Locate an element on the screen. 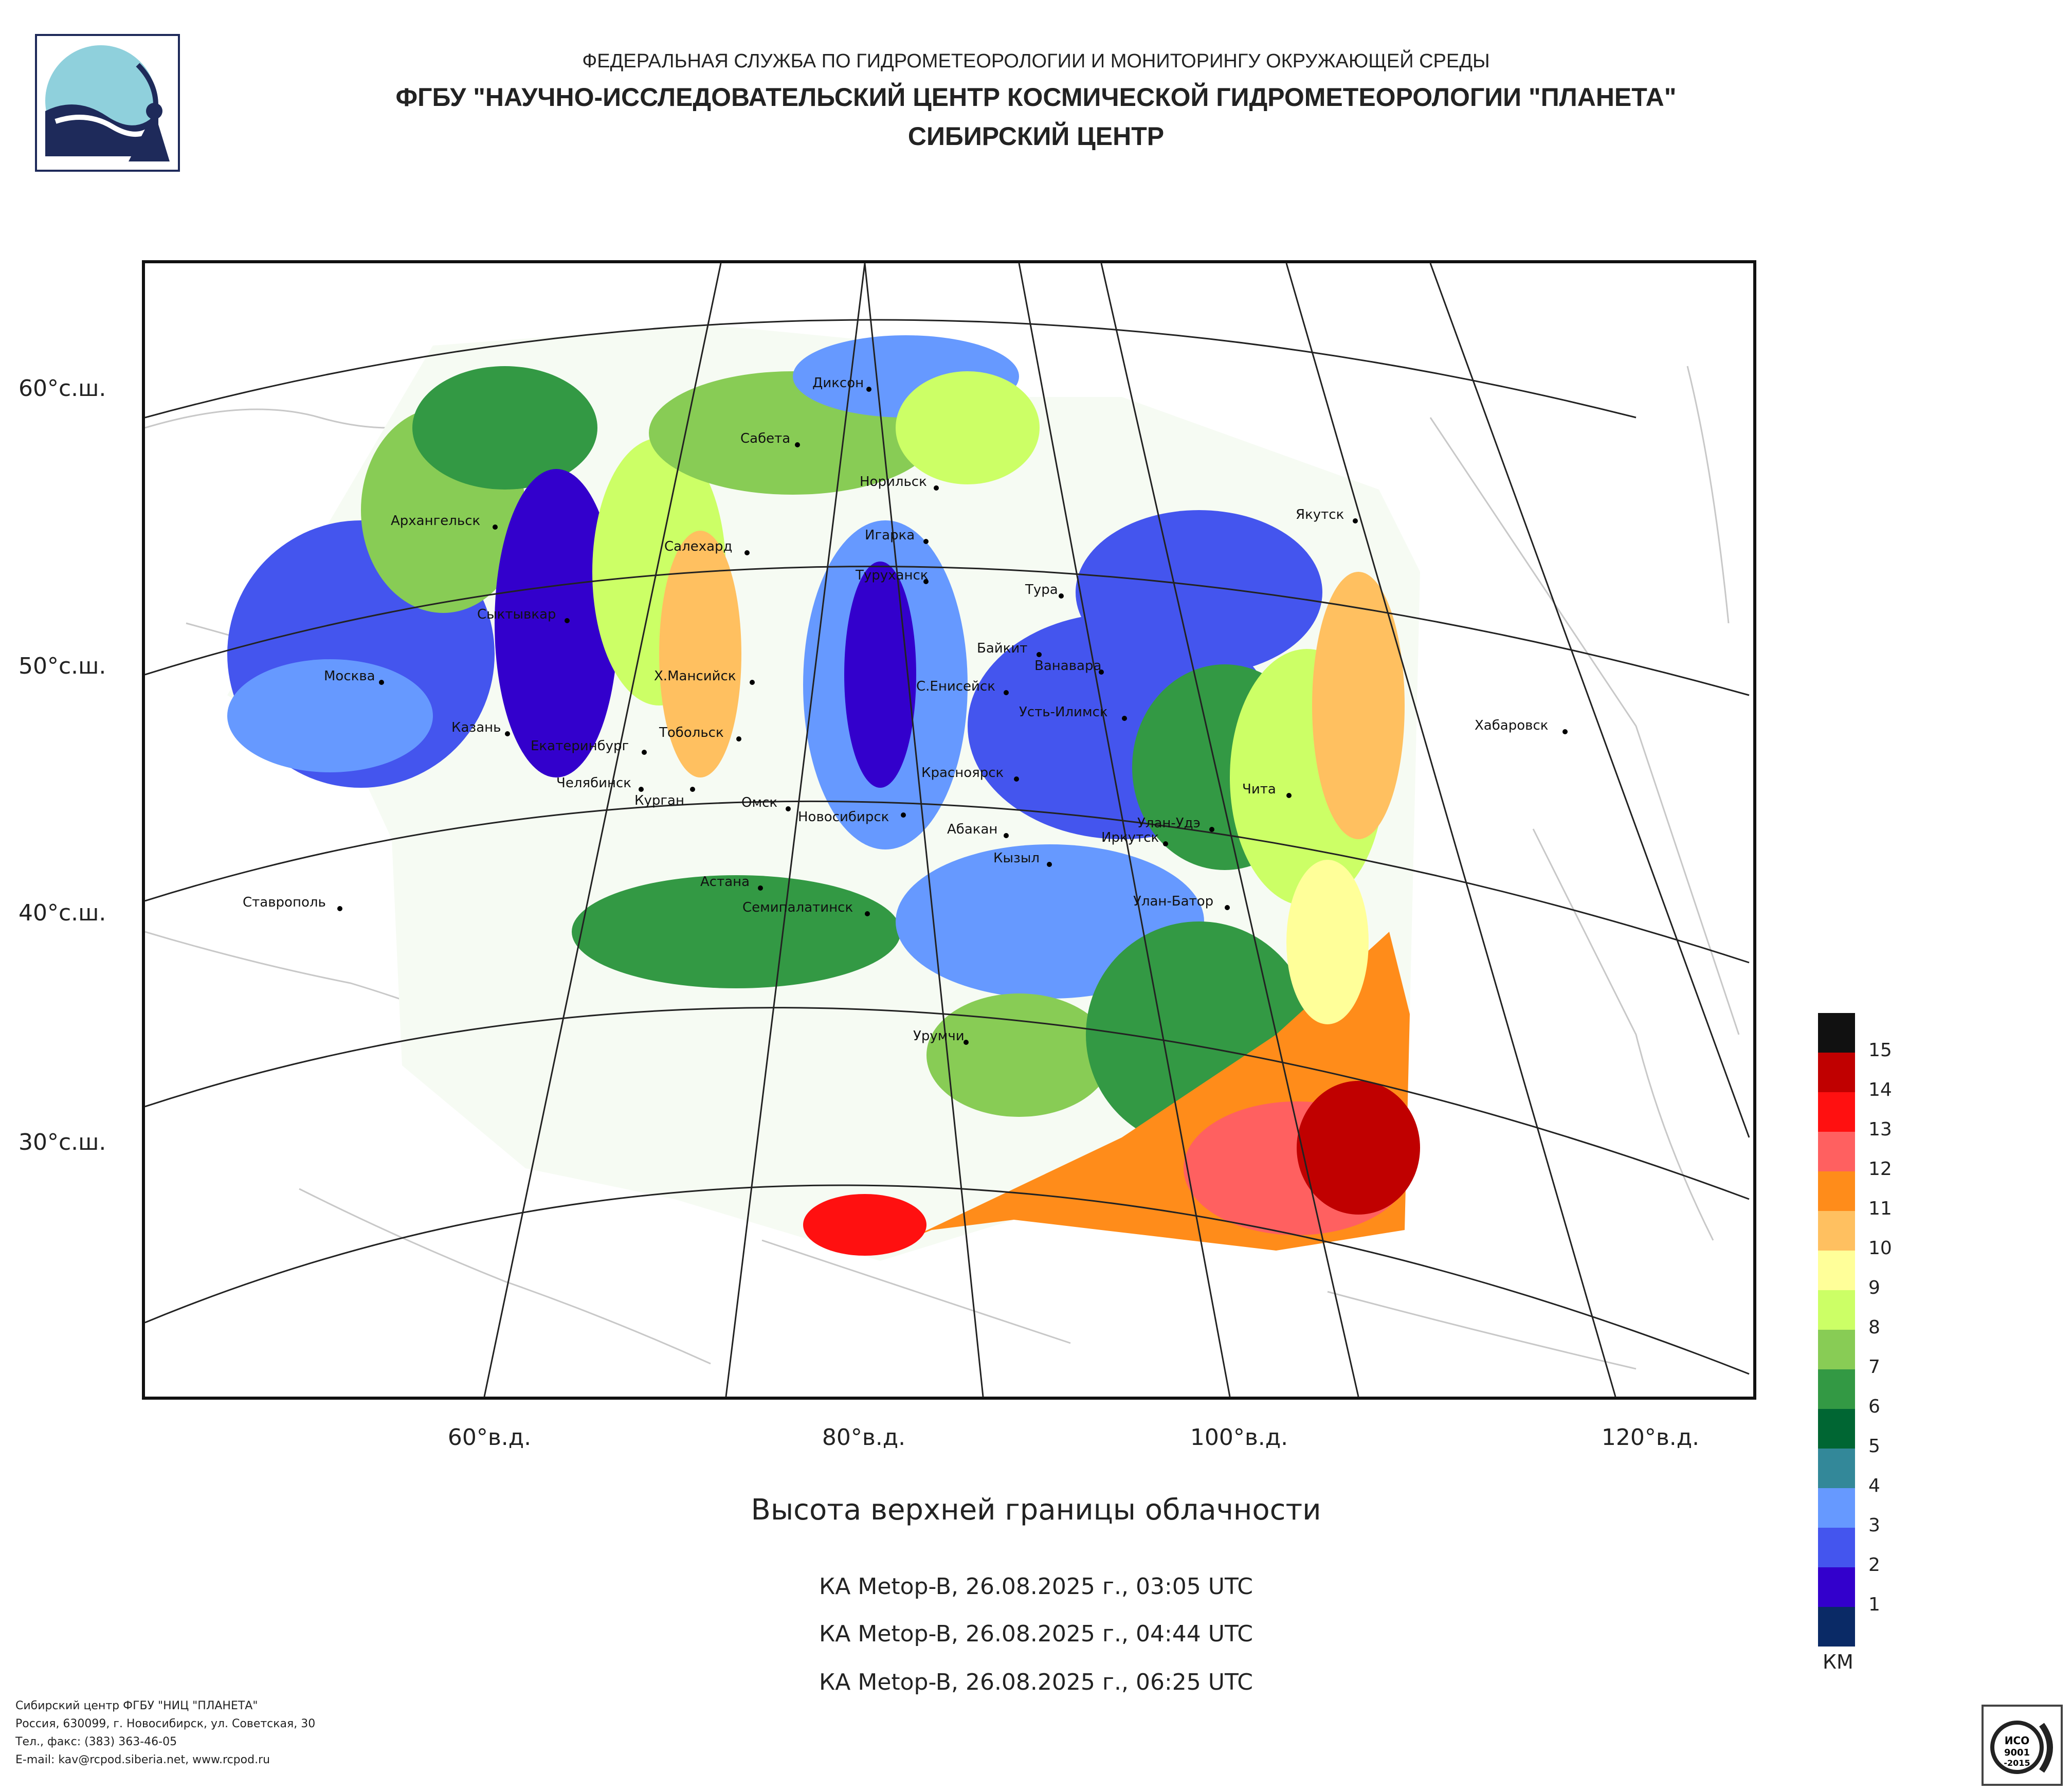 The height and width of the screenshot is (1791, 2072). lon-label: 100°в.д. is located at coordinates (1239, 1437).